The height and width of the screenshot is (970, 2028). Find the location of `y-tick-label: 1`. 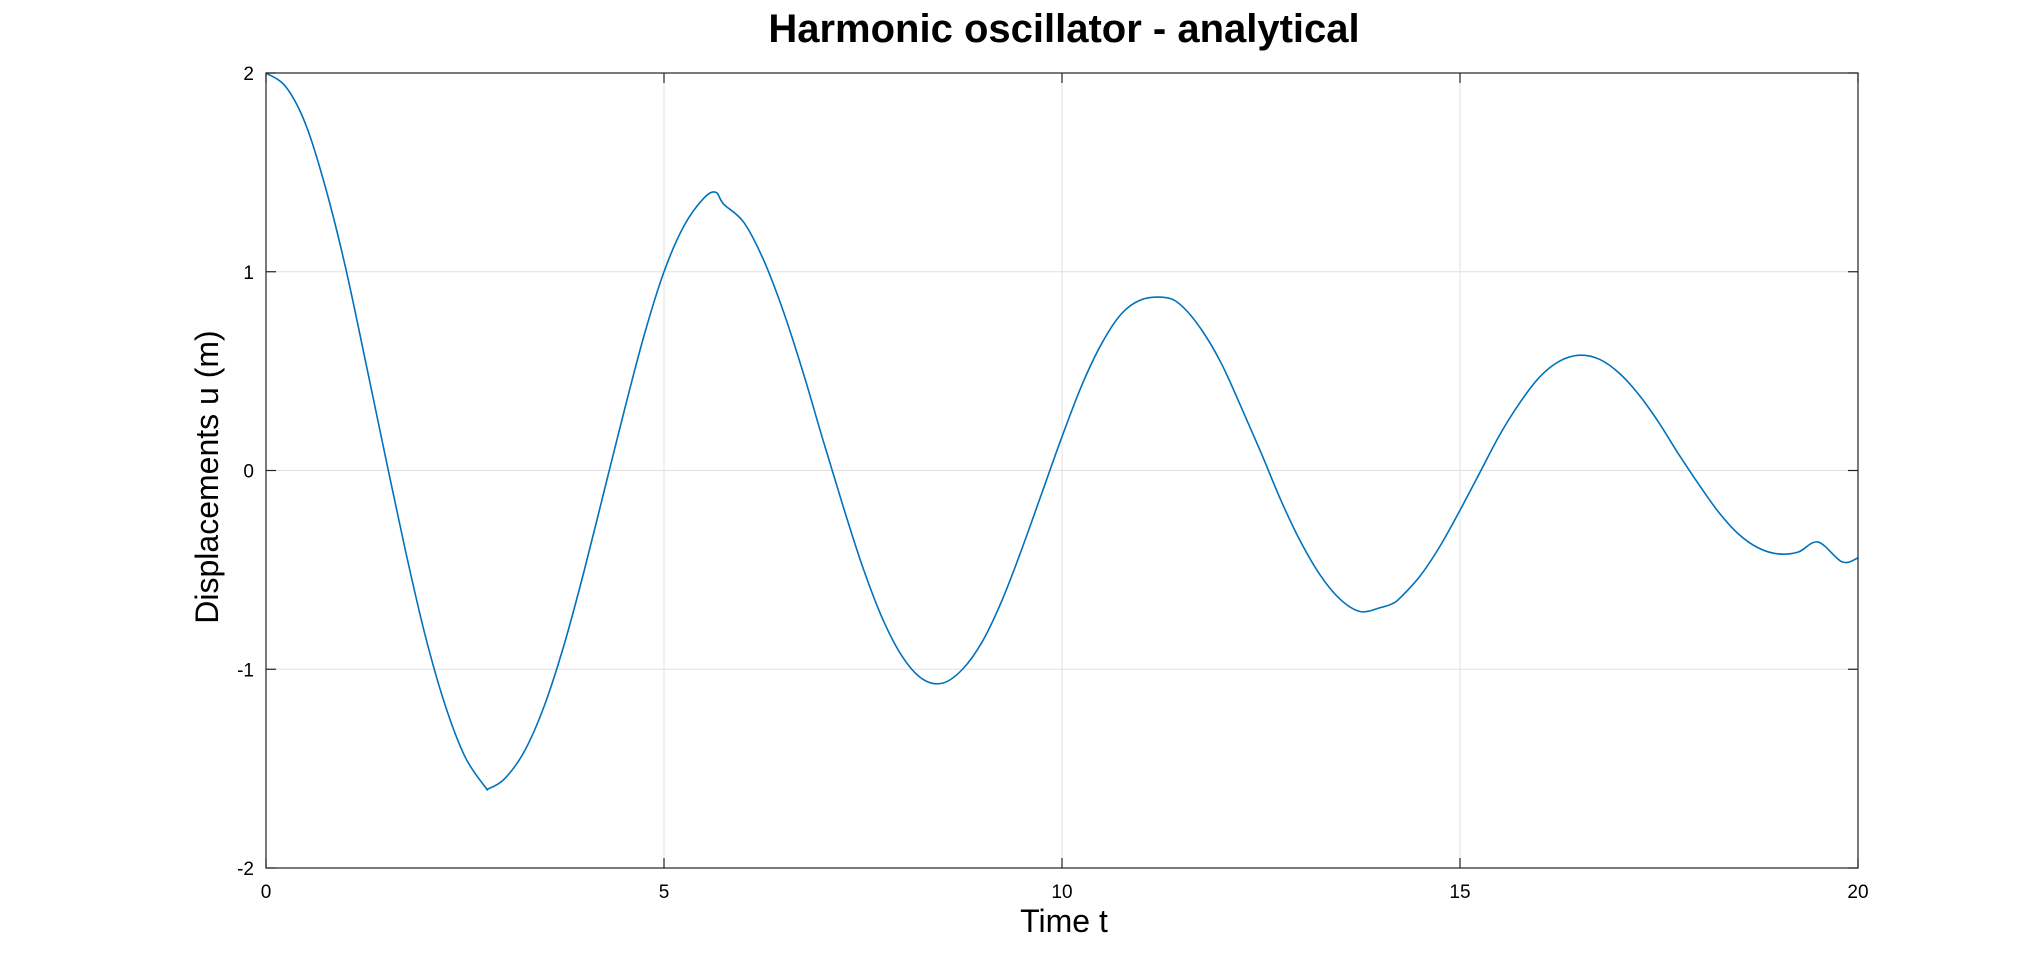

y-tick-label: 1 is located at coordinates (248, 273).